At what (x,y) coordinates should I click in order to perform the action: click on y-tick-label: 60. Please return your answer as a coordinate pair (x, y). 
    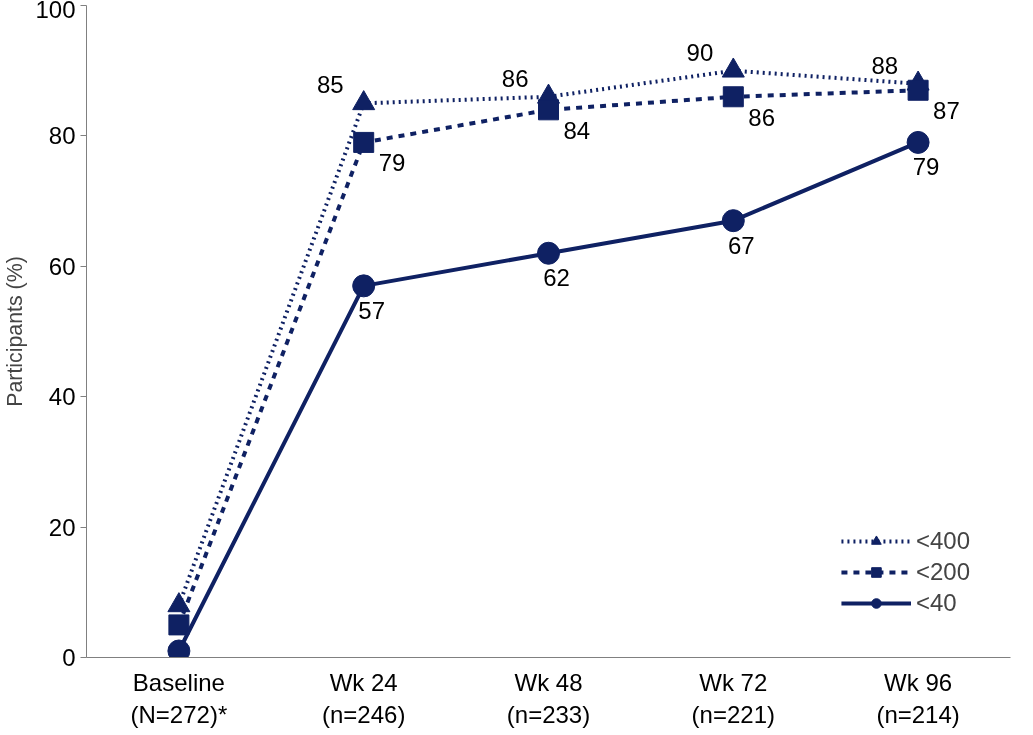
    Looking at the image, I should click on (62, 266).